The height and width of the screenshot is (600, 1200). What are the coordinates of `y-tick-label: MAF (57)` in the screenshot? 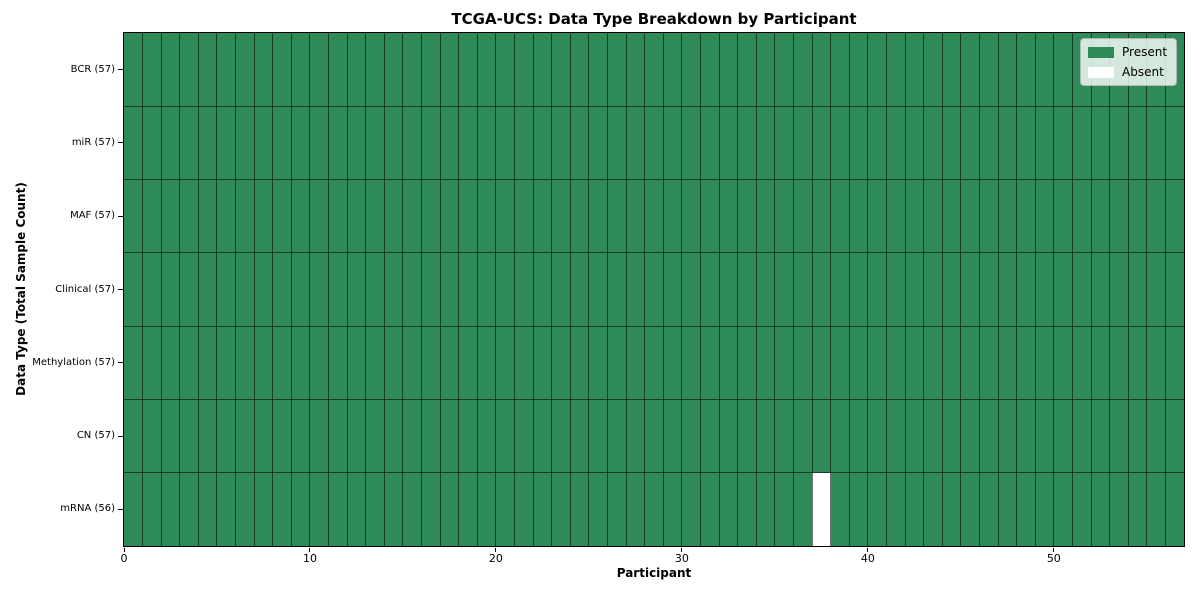 It's located at (92, 216).